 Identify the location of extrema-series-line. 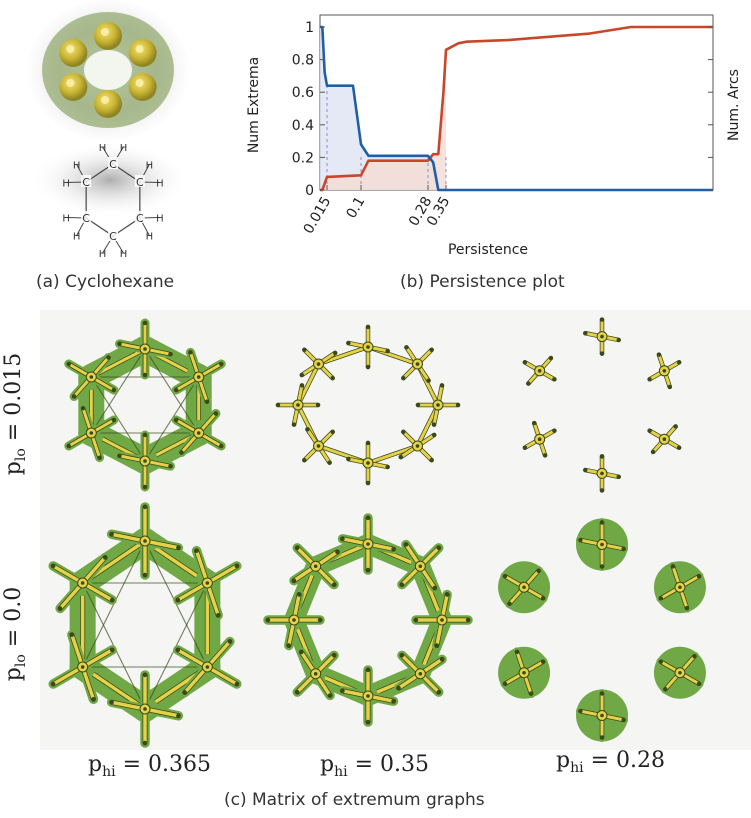
(516, 108).